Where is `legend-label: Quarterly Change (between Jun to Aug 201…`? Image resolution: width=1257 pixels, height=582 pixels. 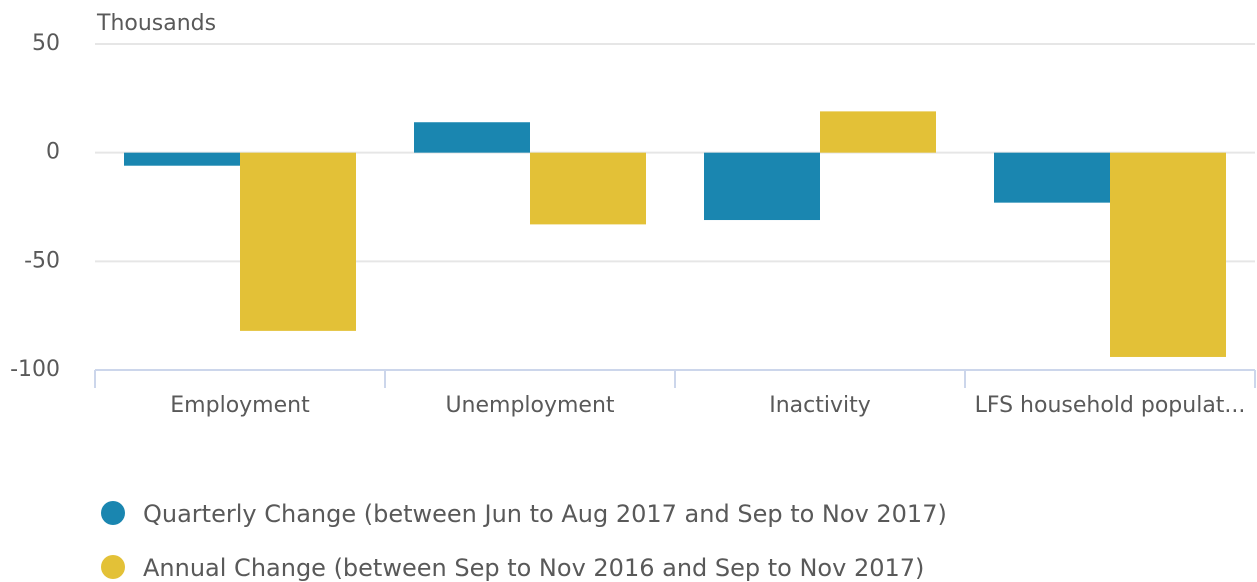 legend-label: Quarterly Change (between Jun to Aug 201… is located at coordinates (545, 514).